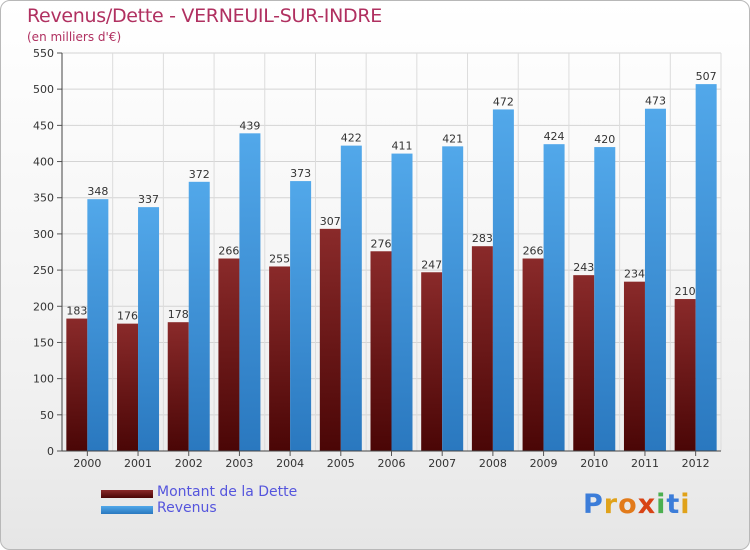 The height and width of the screenshot is (550, 750). Describe the element at coordinates (127, 316) in the screenshot. I see `data-label: 176` at that location.